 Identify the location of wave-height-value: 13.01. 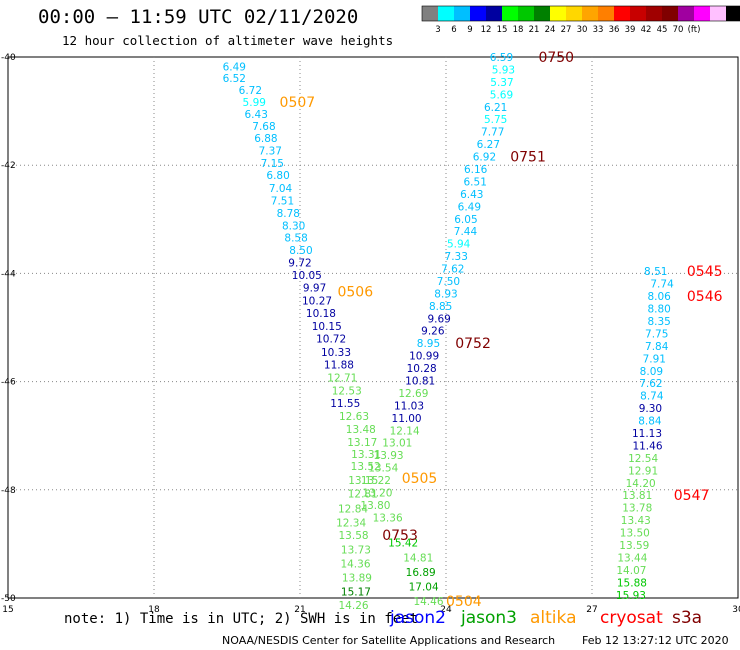
(397, 444).